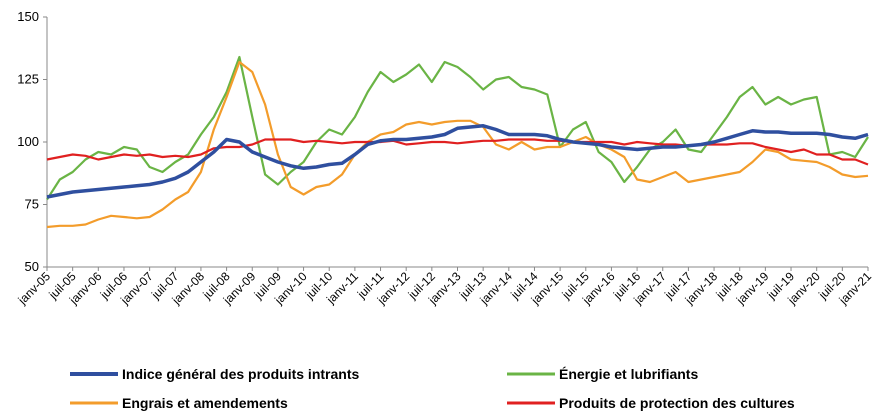 The width and height of the screenshot is (877, 411). I want to click on legend-label: Indice général des produits intrants, so click(240, 374).